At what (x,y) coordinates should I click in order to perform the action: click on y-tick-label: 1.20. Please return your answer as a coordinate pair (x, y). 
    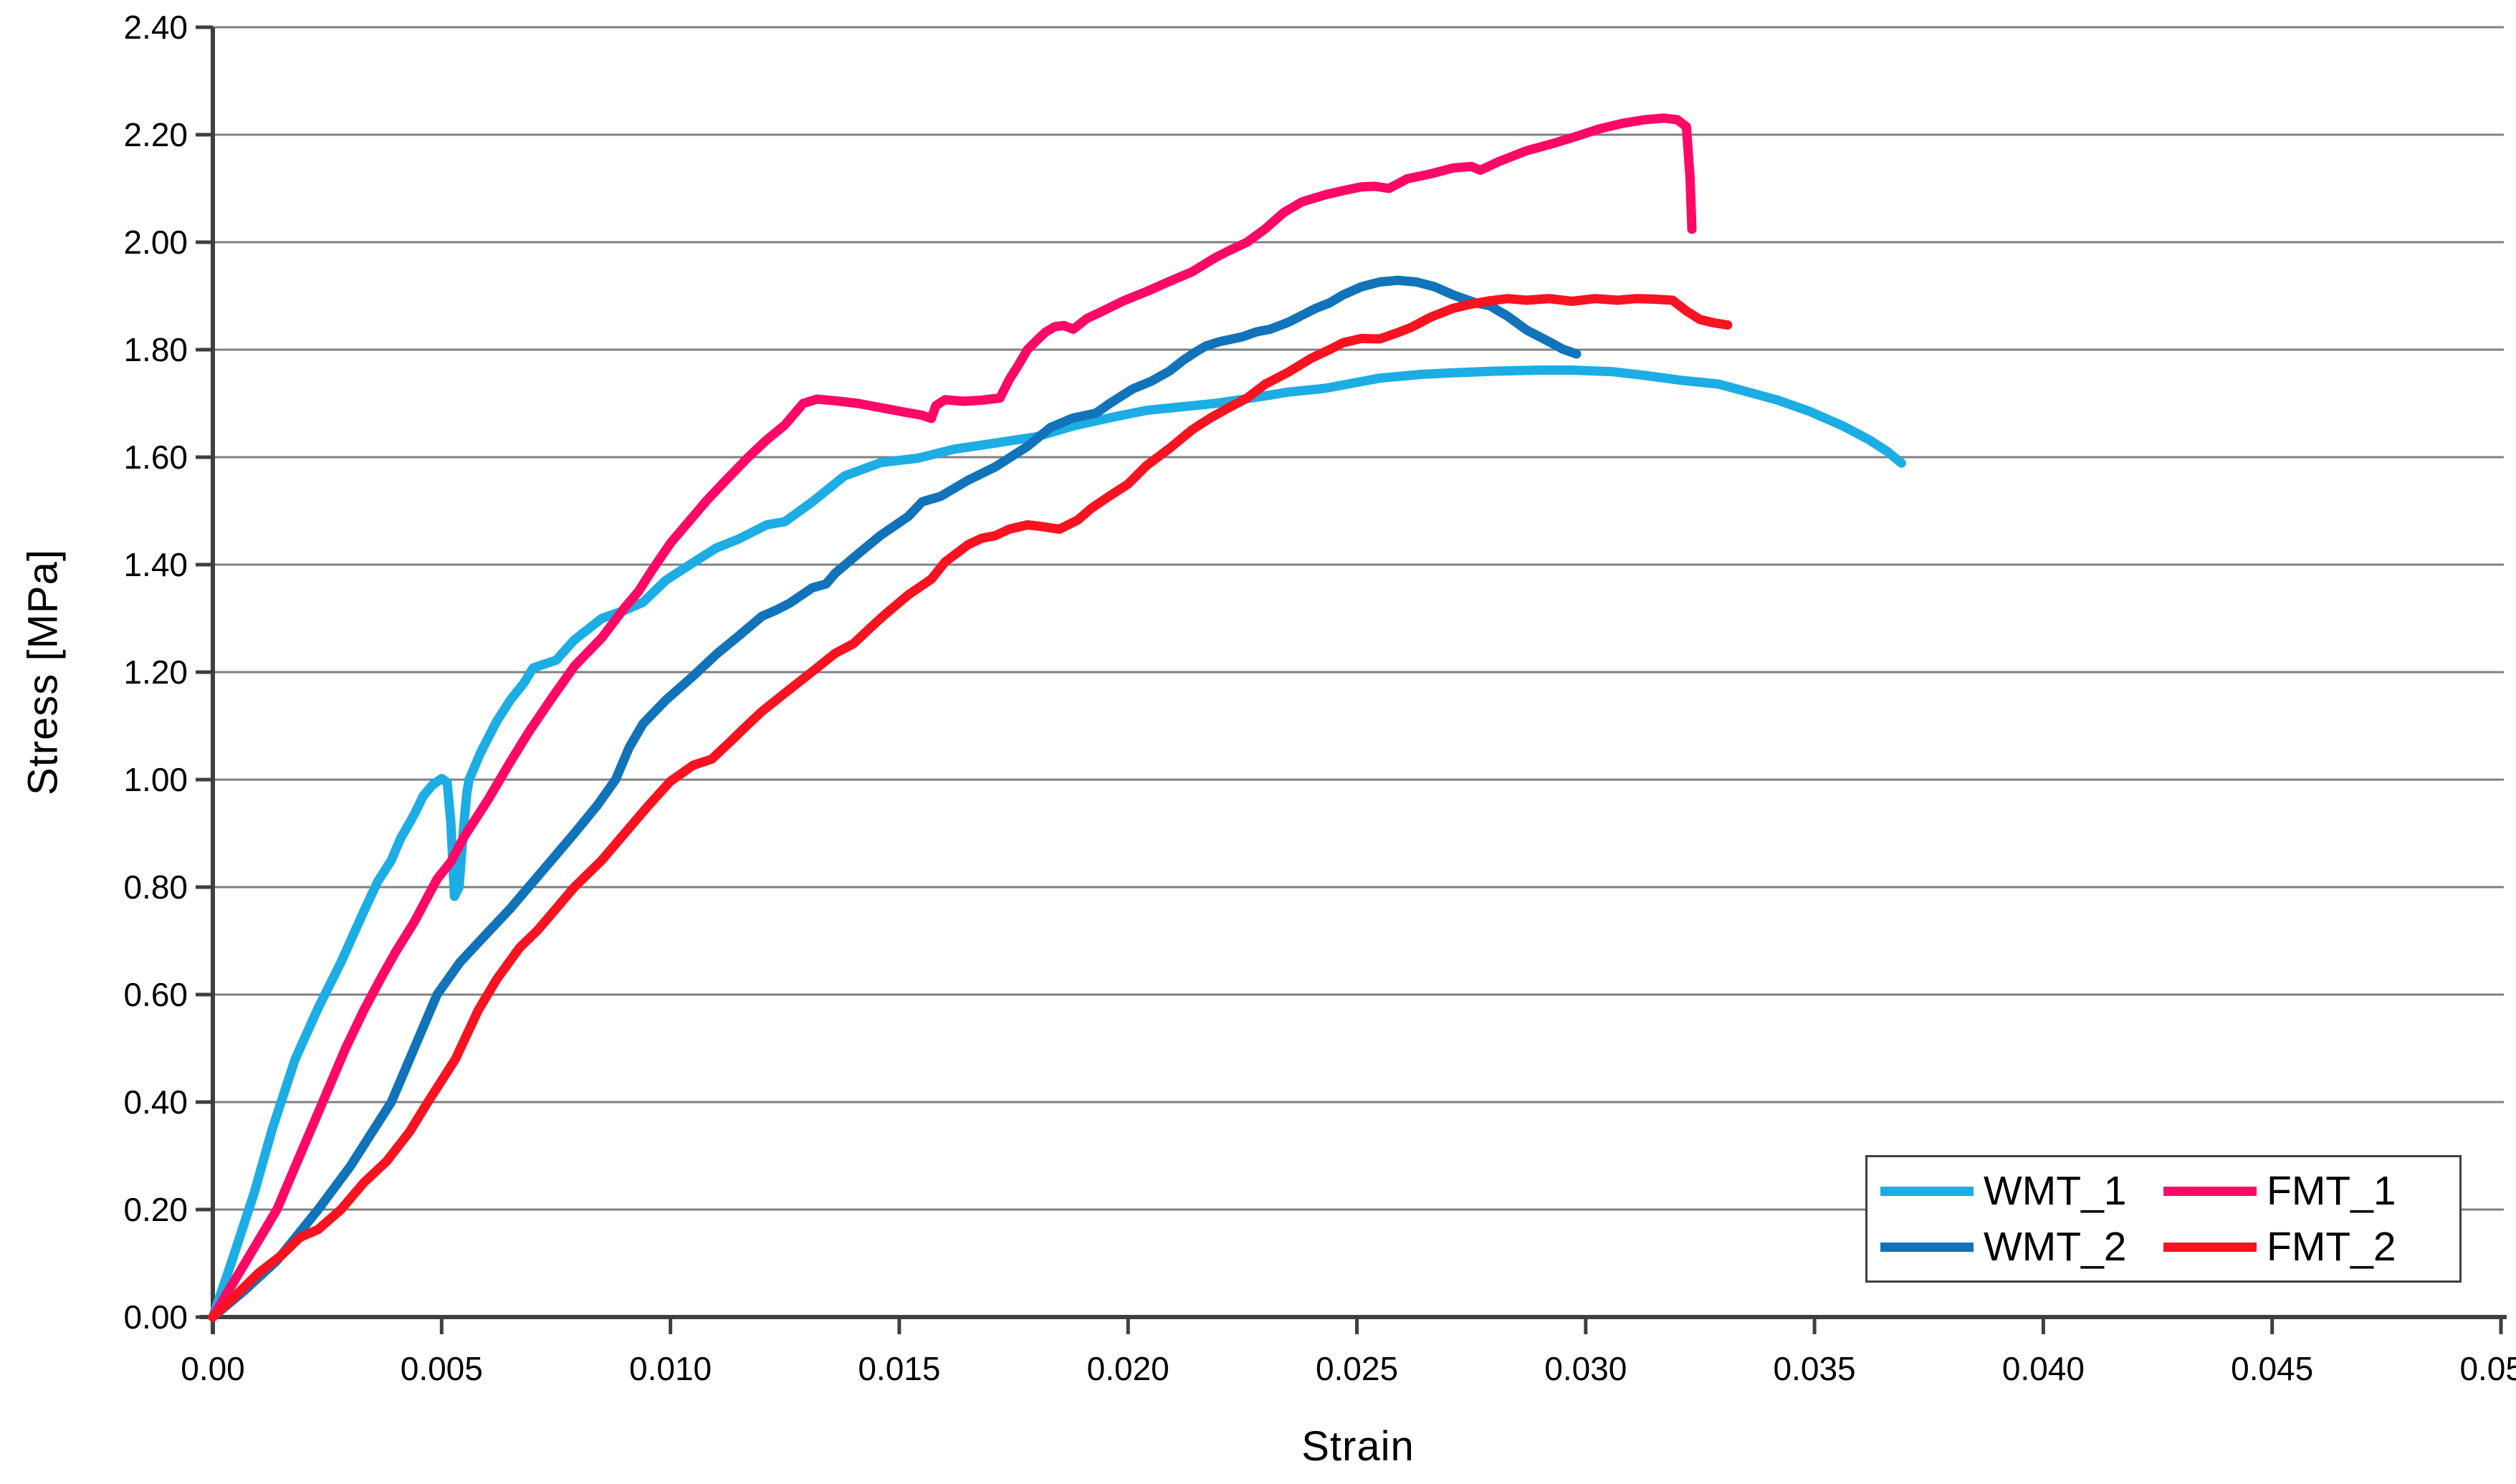
    Looking at the image, I should click on (155, 672).